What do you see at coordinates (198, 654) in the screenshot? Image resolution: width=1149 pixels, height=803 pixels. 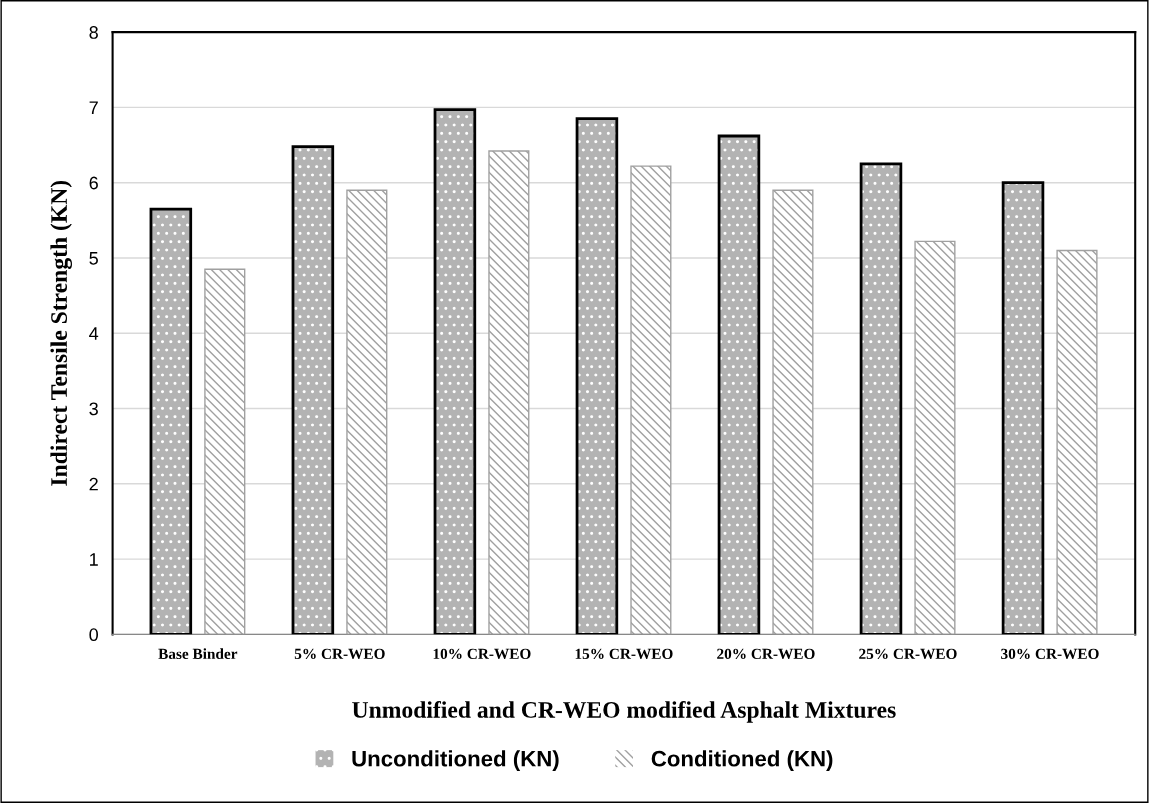 I see `x-tick-label: Base Binder` at bounding box center [198, 654].